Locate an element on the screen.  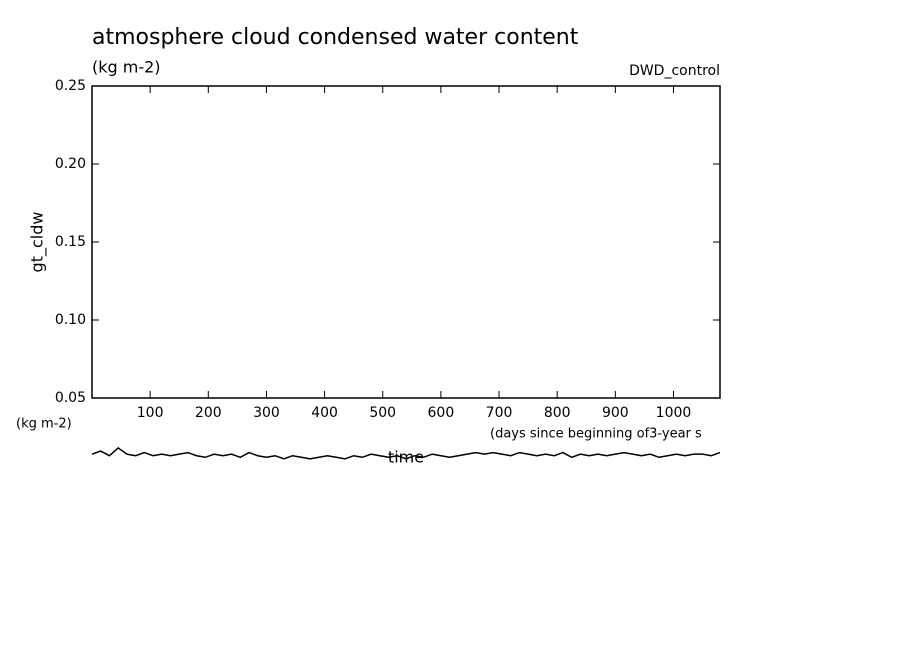
x-tick-label: 500 is located at coordinates (382, 413).